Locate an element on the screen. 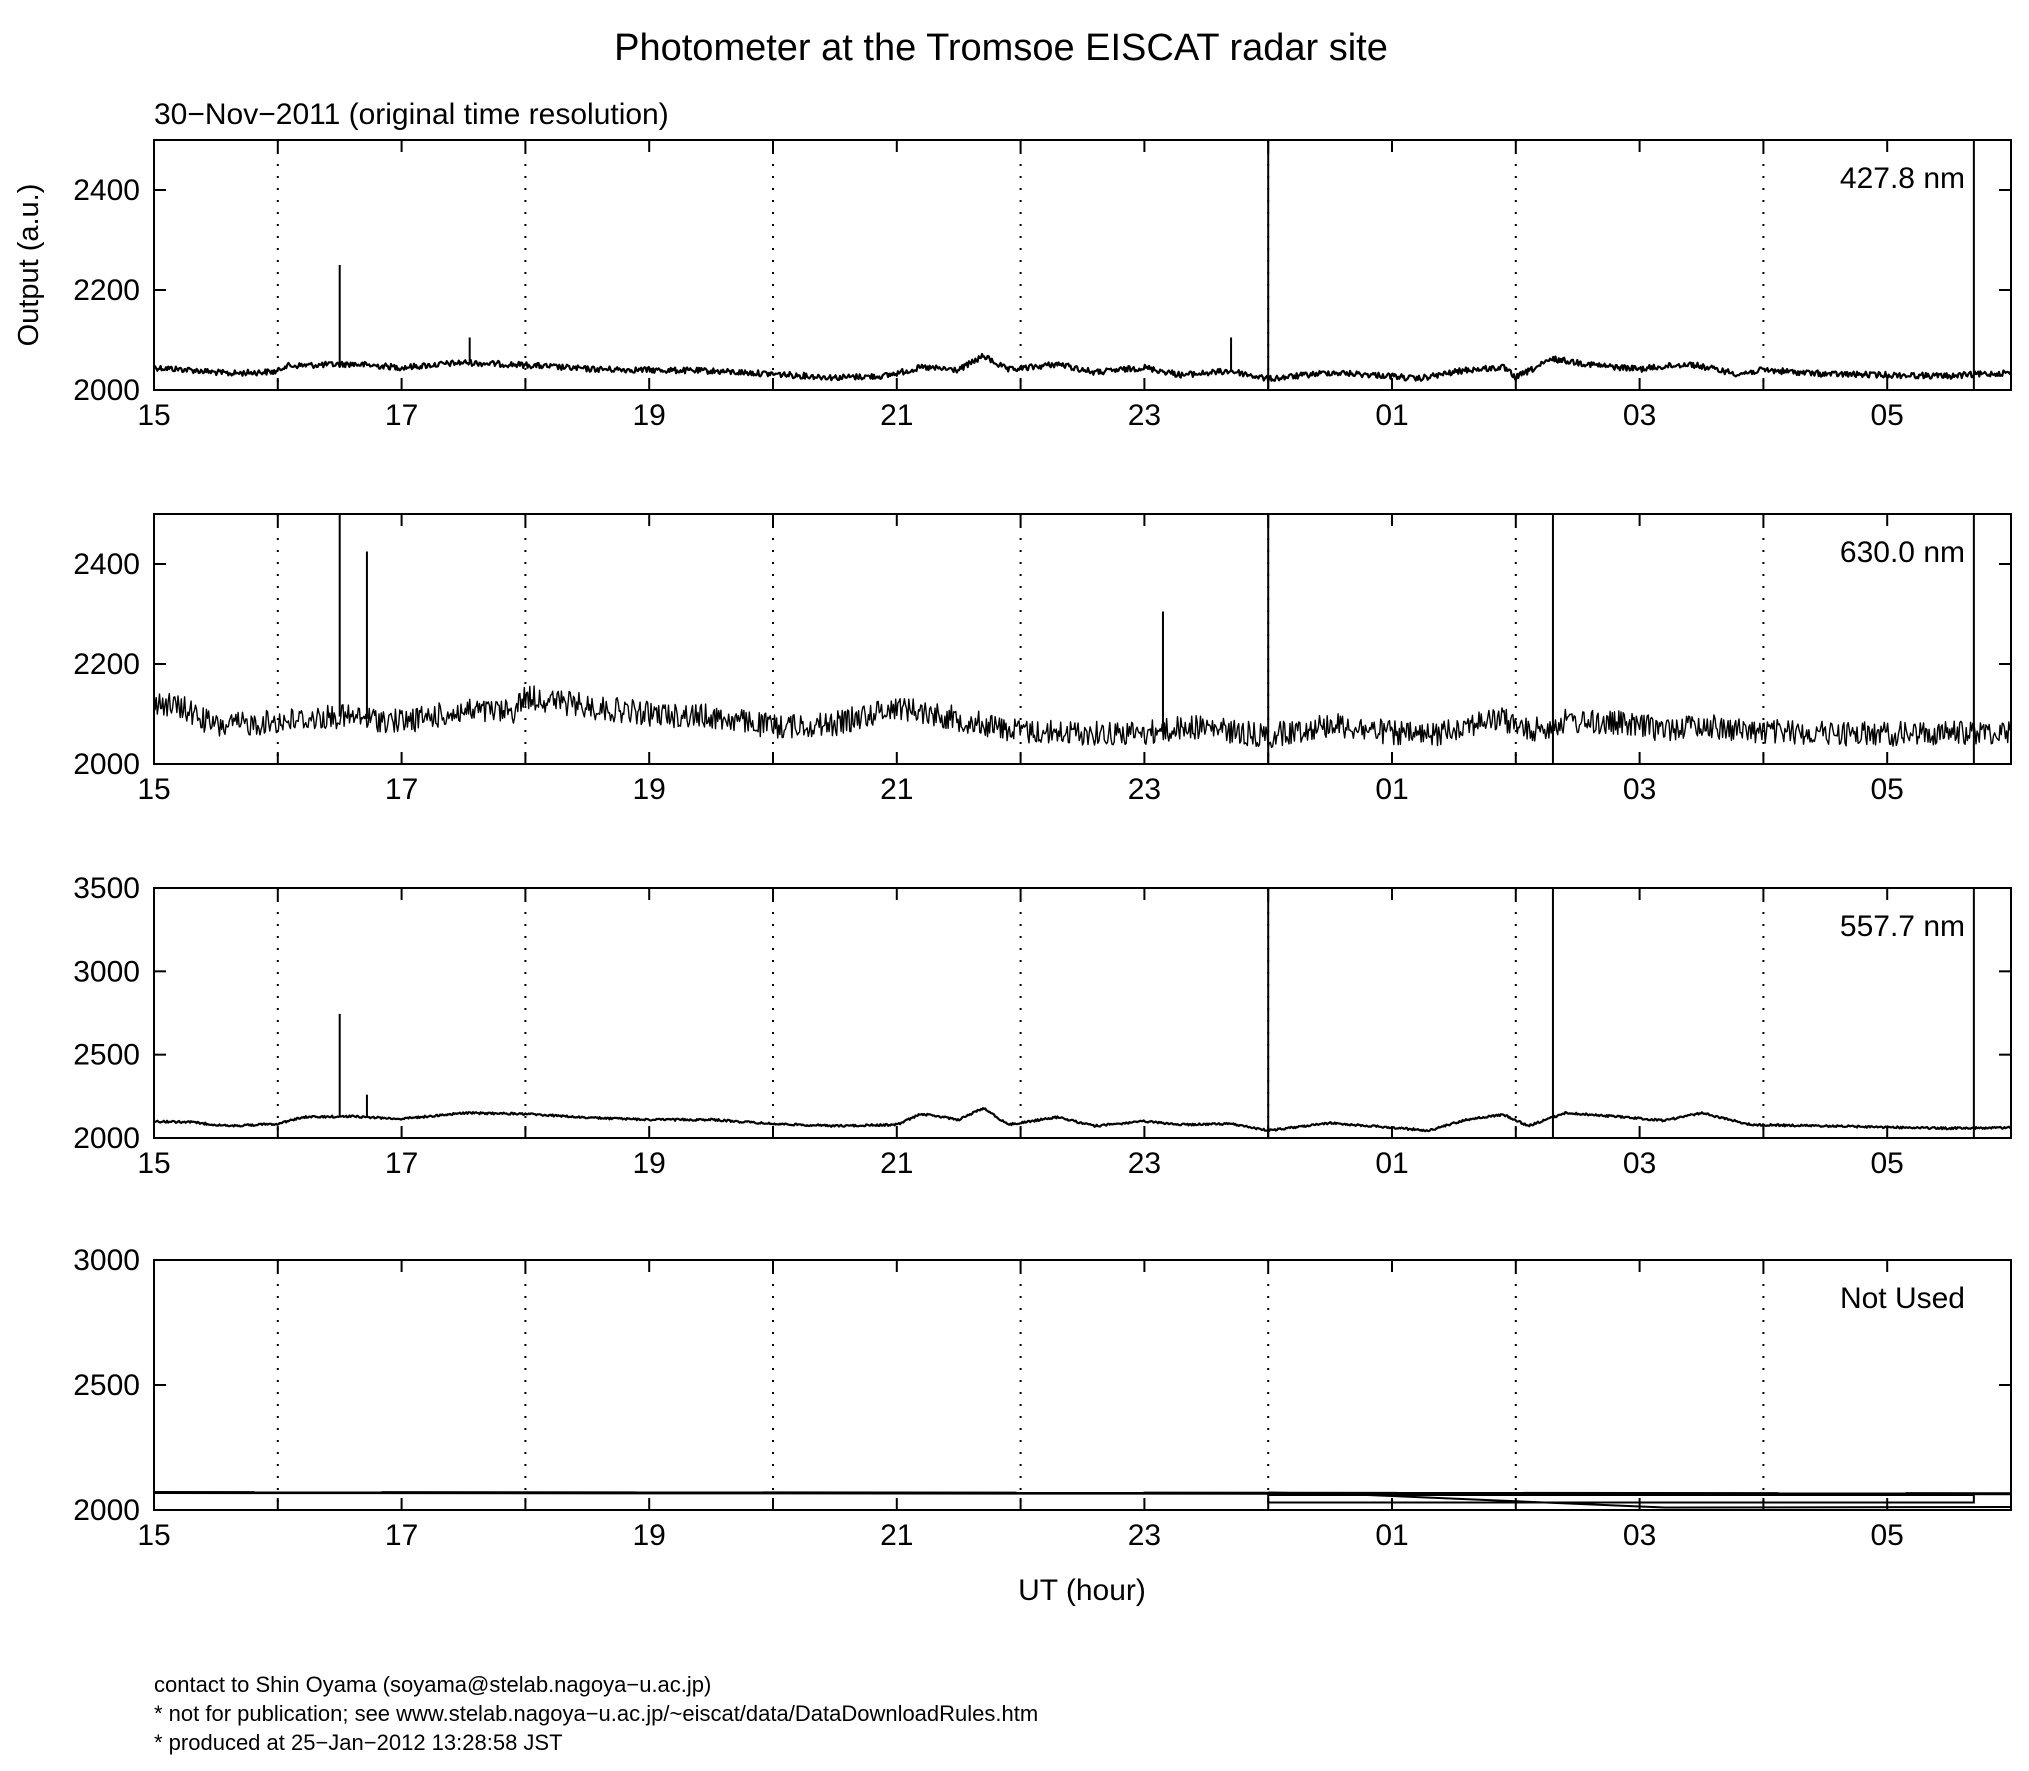 The image size is (2029, 1771). produced-timestamp: * produced at 25−Jan−2012 13:28:58 JST is located at coordinates (358, 1742).